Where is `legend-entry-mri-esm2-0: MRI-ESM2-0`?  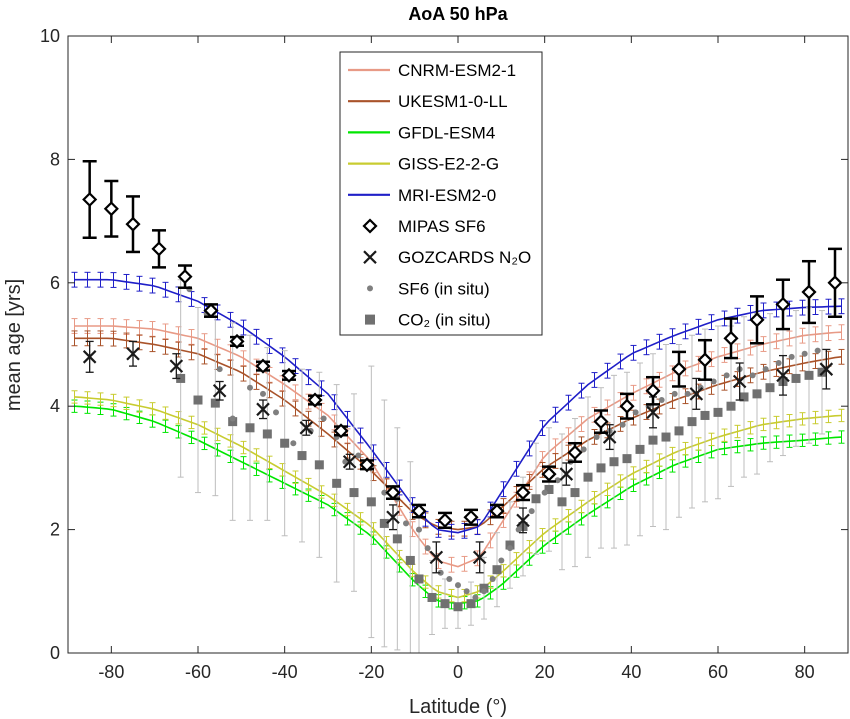
legend-entry-mri-esm2-0: MRI-ESM2-0 is located at coordinates (422, 195).